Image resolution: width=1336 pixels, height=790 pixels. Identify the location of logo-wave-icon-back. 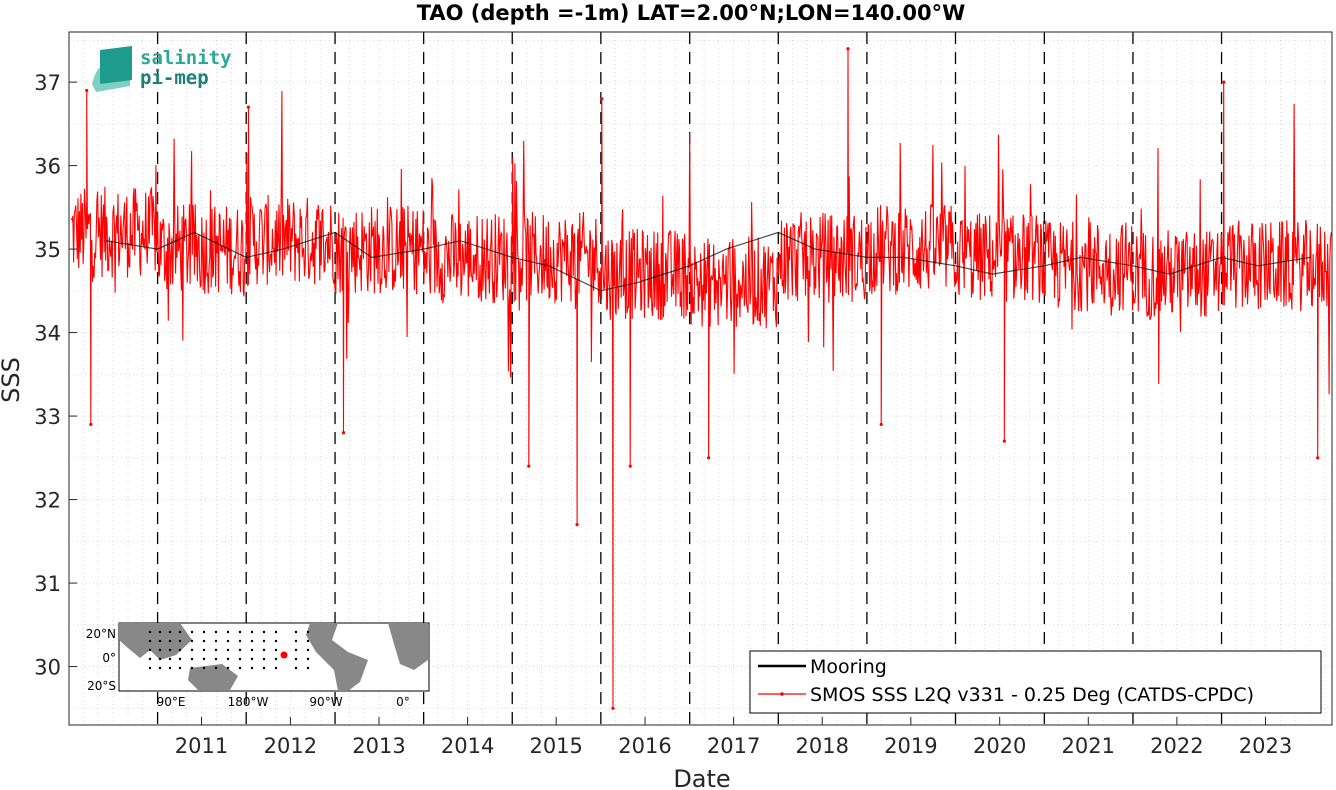
(116, 65).